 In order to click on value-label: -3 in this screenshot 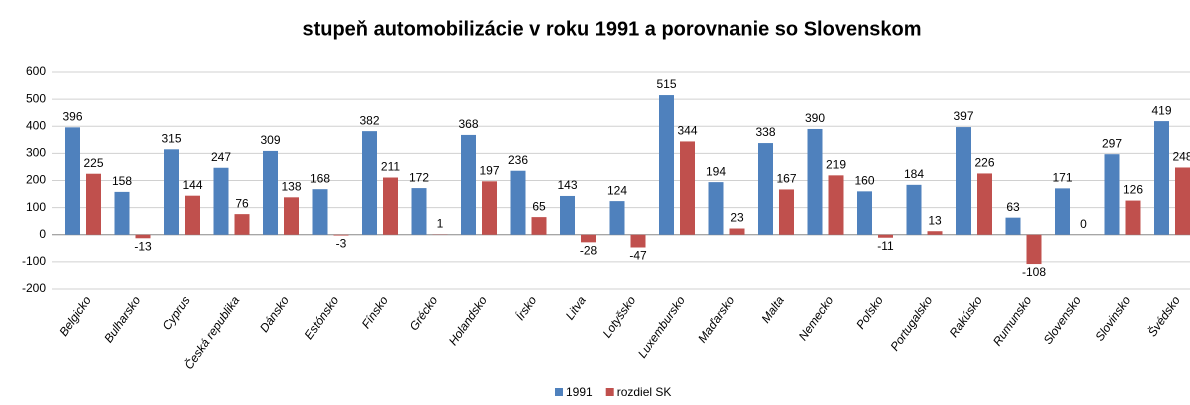, I will do `click(341, 244)`.